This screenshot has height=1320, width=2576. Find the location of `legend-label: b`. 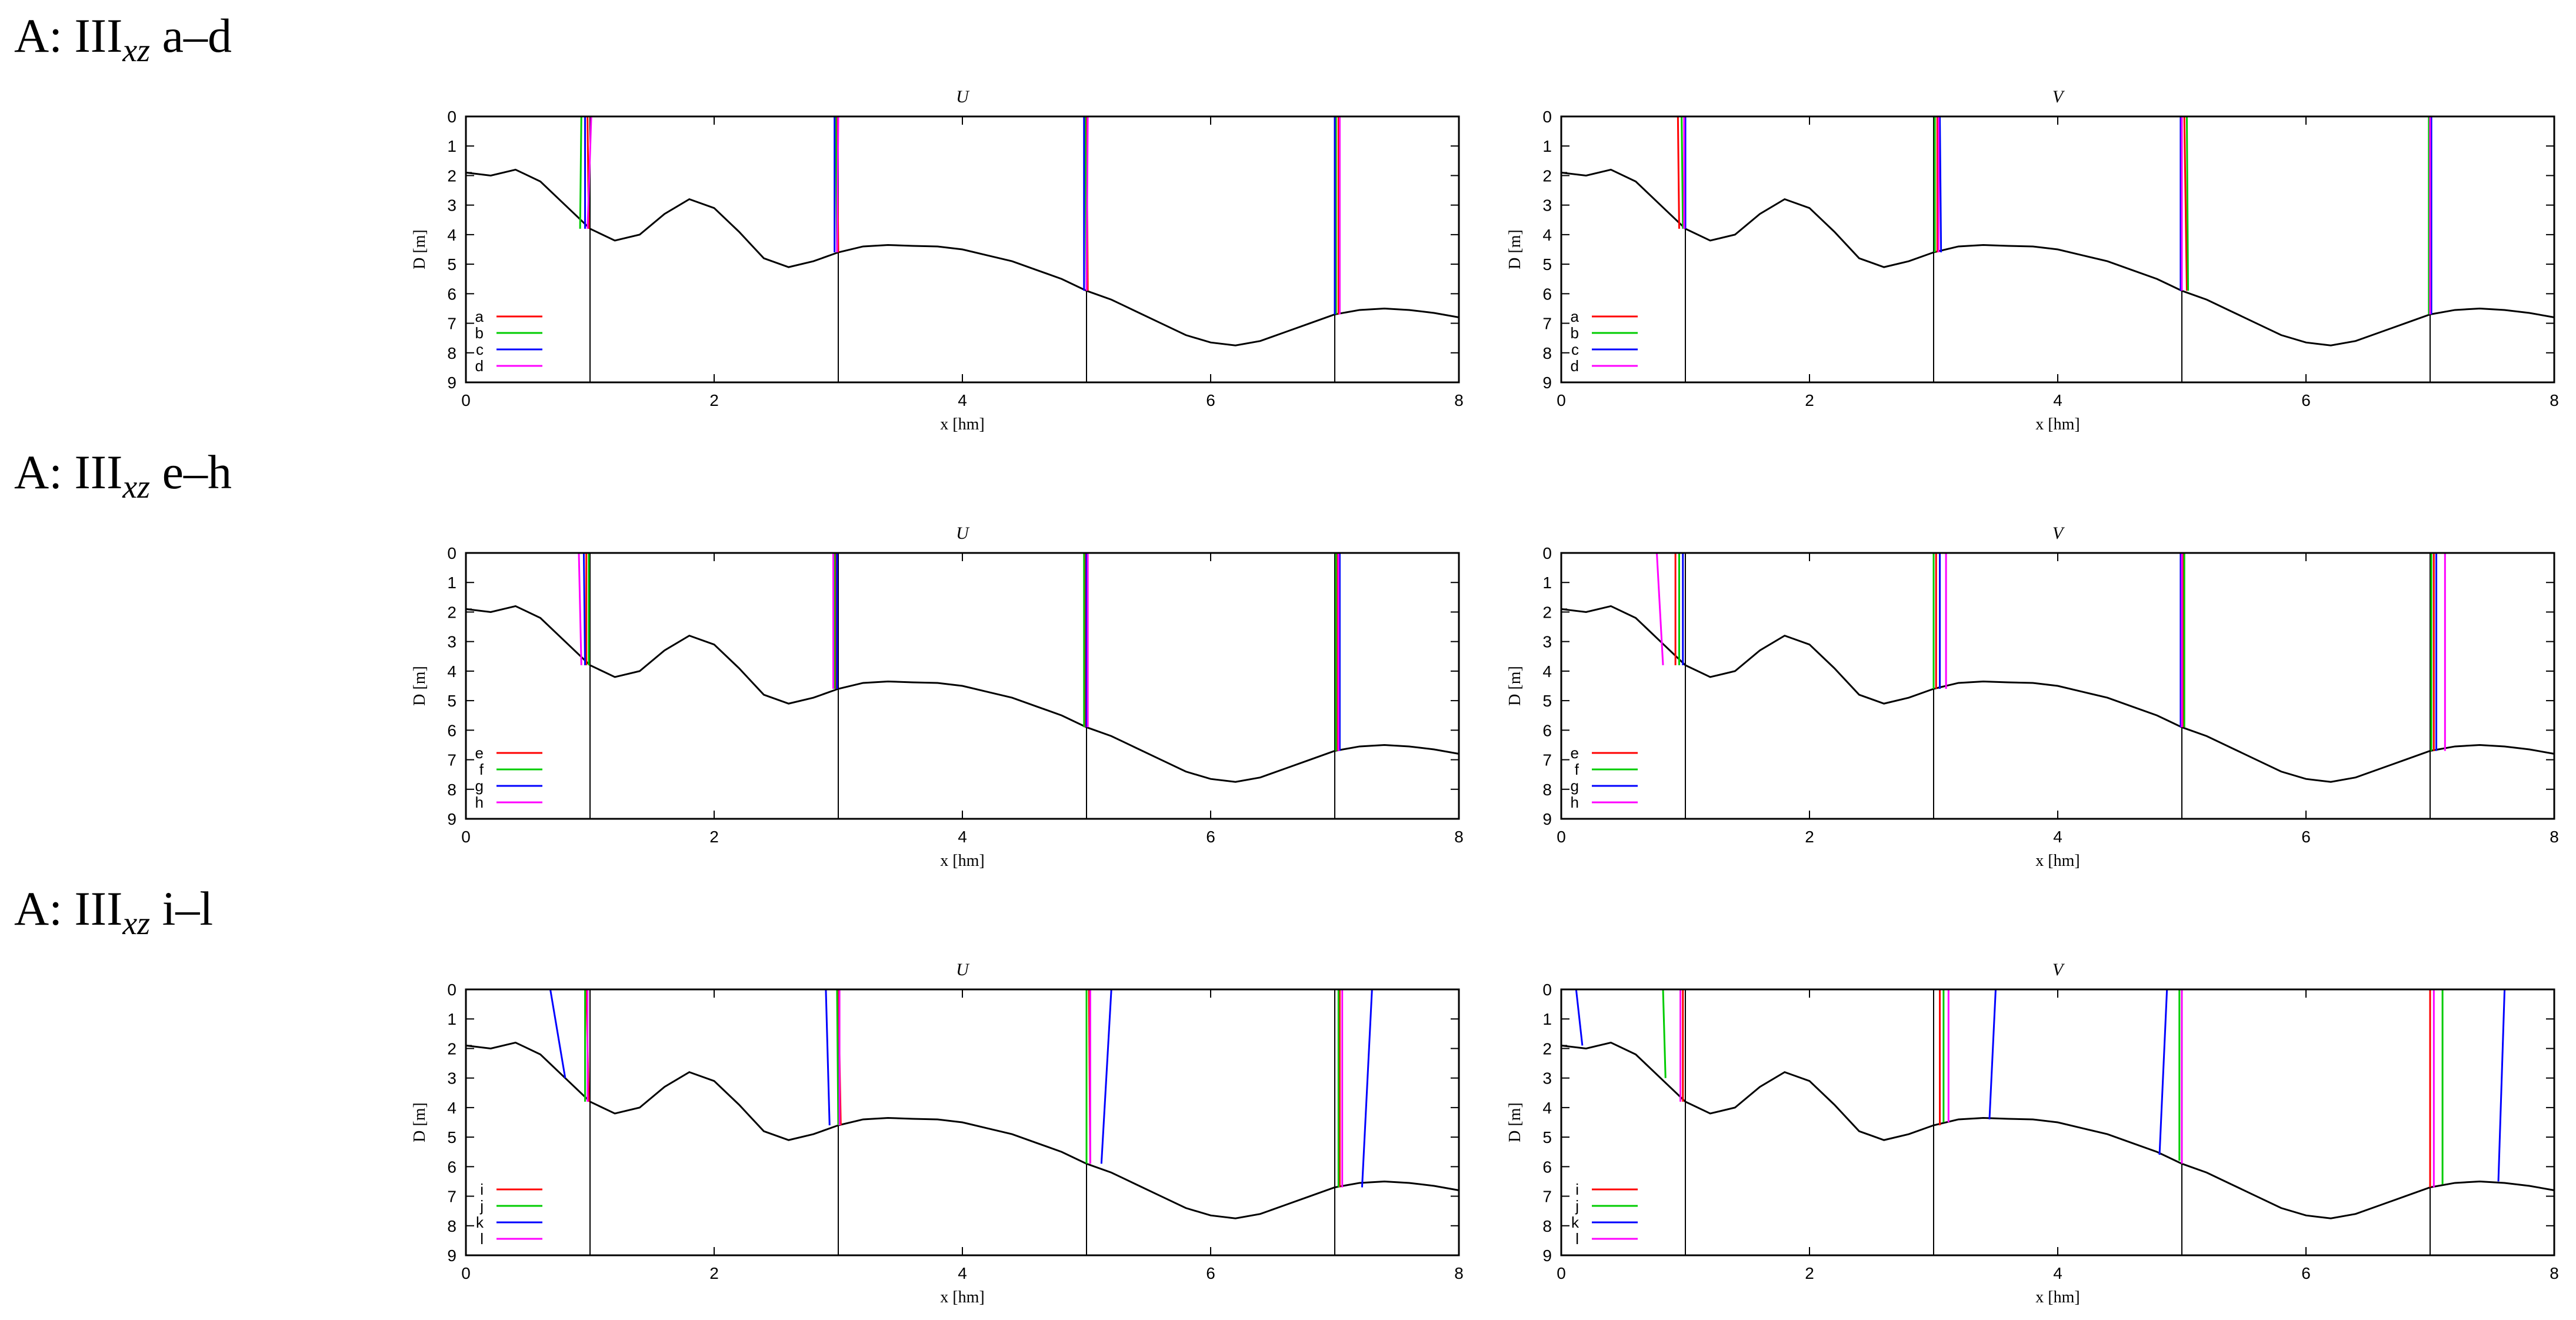

legend-label: b is located at coordinates (480, 333).